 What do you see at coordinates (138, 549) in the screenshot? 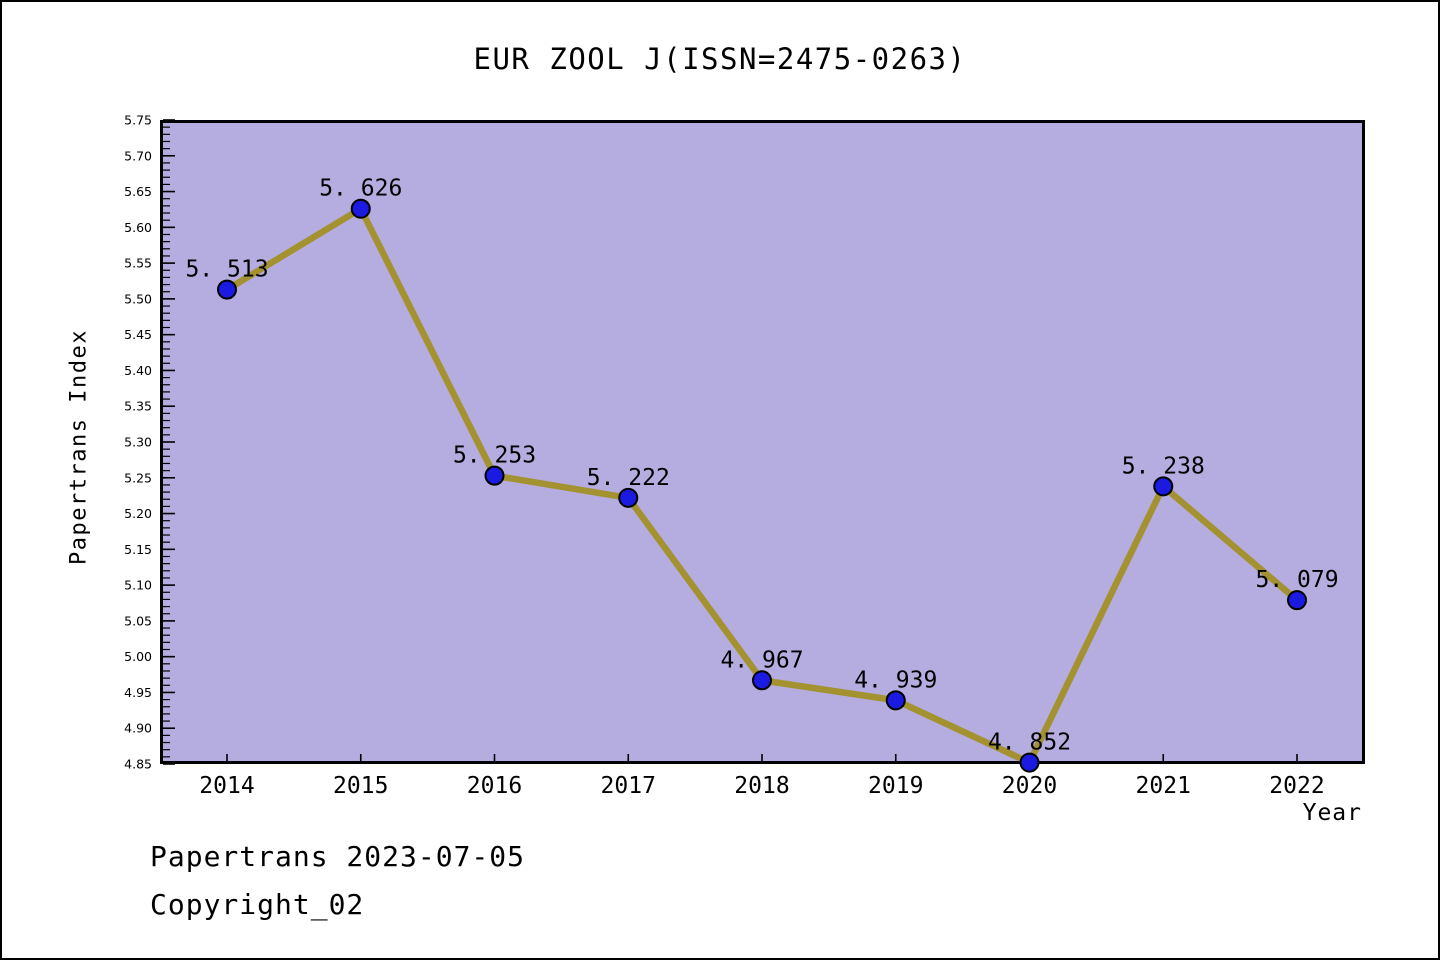
I see `y-tick-label: 5.15` at bounding box center [138, 549].